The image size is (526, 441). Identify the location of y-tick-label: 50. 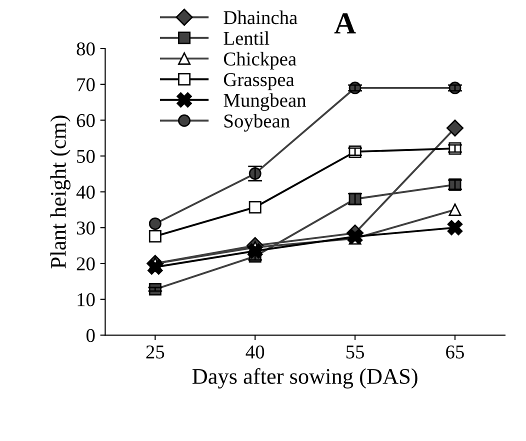
(86, 156).